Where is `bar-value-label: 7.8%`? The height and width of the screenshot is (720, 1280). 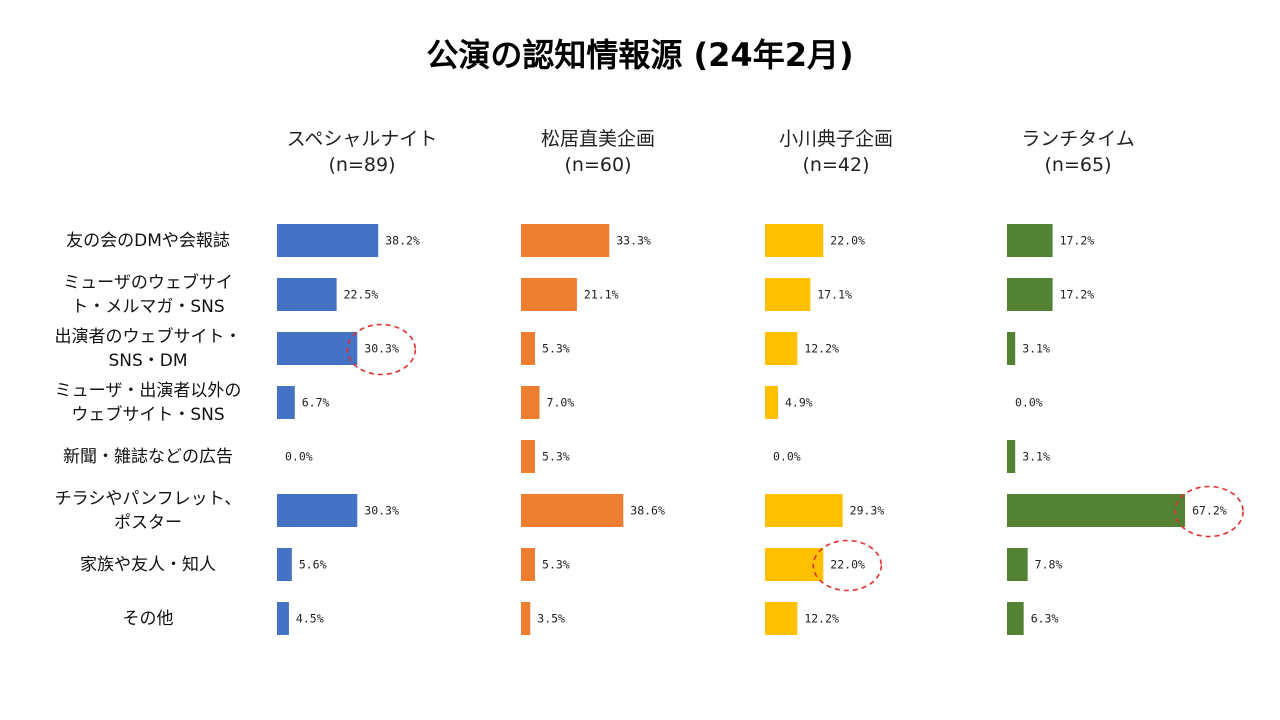
bar-value-label: 7.8% is located at coordinates (1049, 565).